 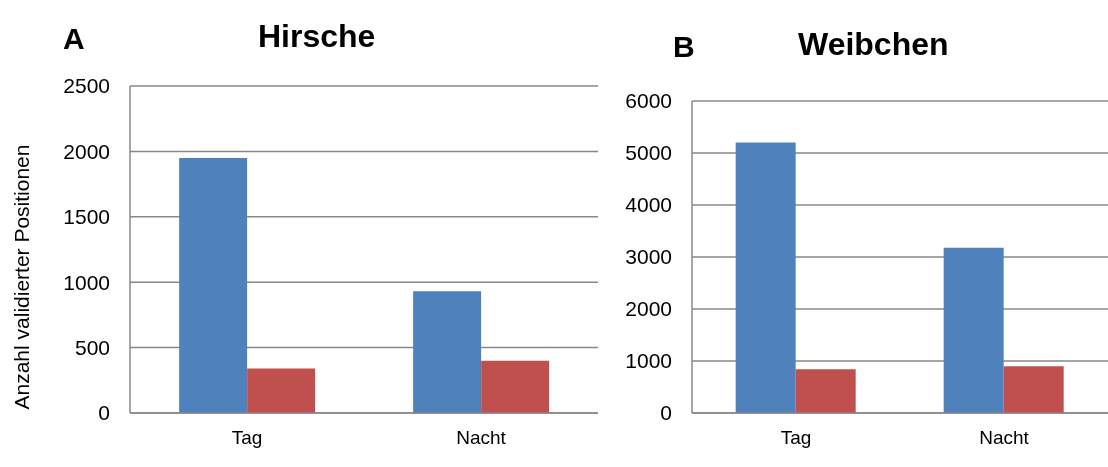 What do you see at coordinates (648, 153) in the screenshot?
I see `y-tick-label: 5000` at bounding box center [648, 153].